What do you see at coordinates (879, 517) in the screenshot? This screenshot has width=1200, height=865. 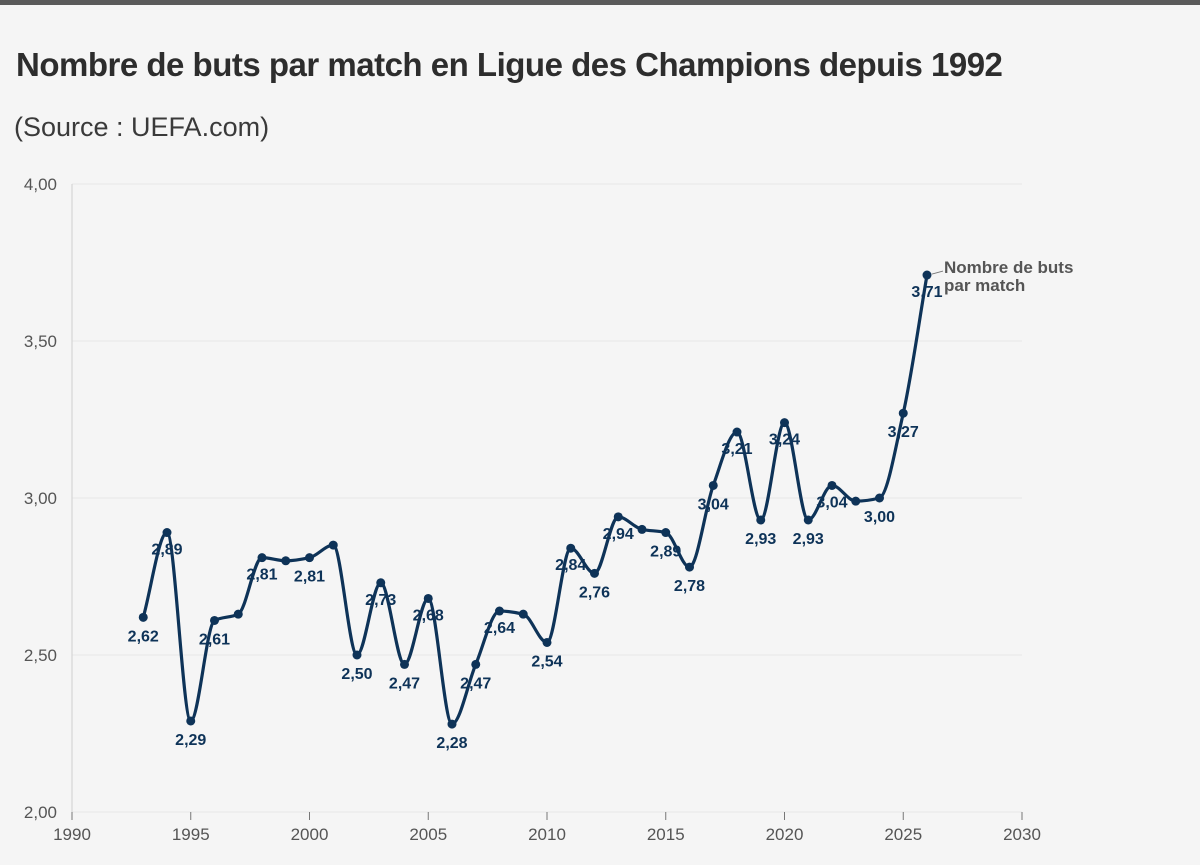 I see `data-label: 3,00` at bounding box center [879, 517].